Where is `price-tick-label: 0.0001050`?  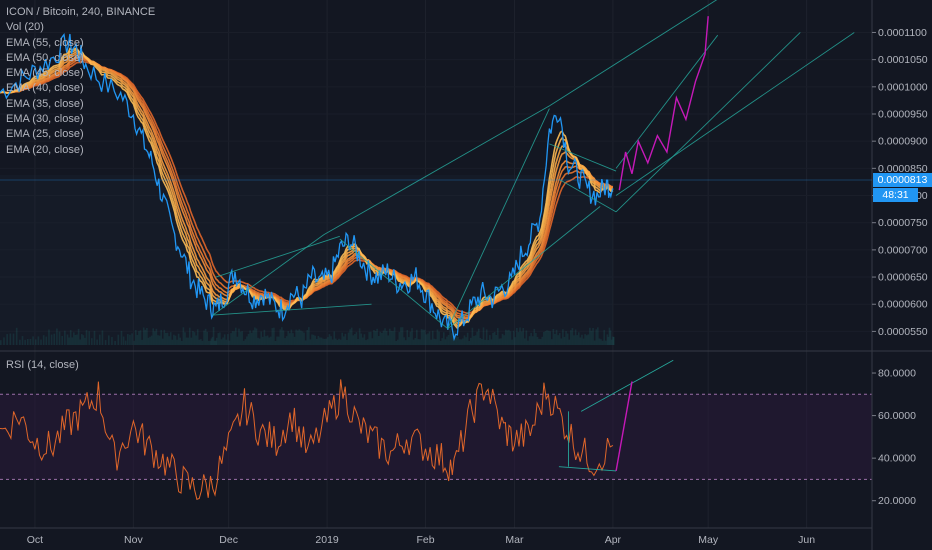
price-tick-label: 0.0001050 is located at coordinates (903, 60).